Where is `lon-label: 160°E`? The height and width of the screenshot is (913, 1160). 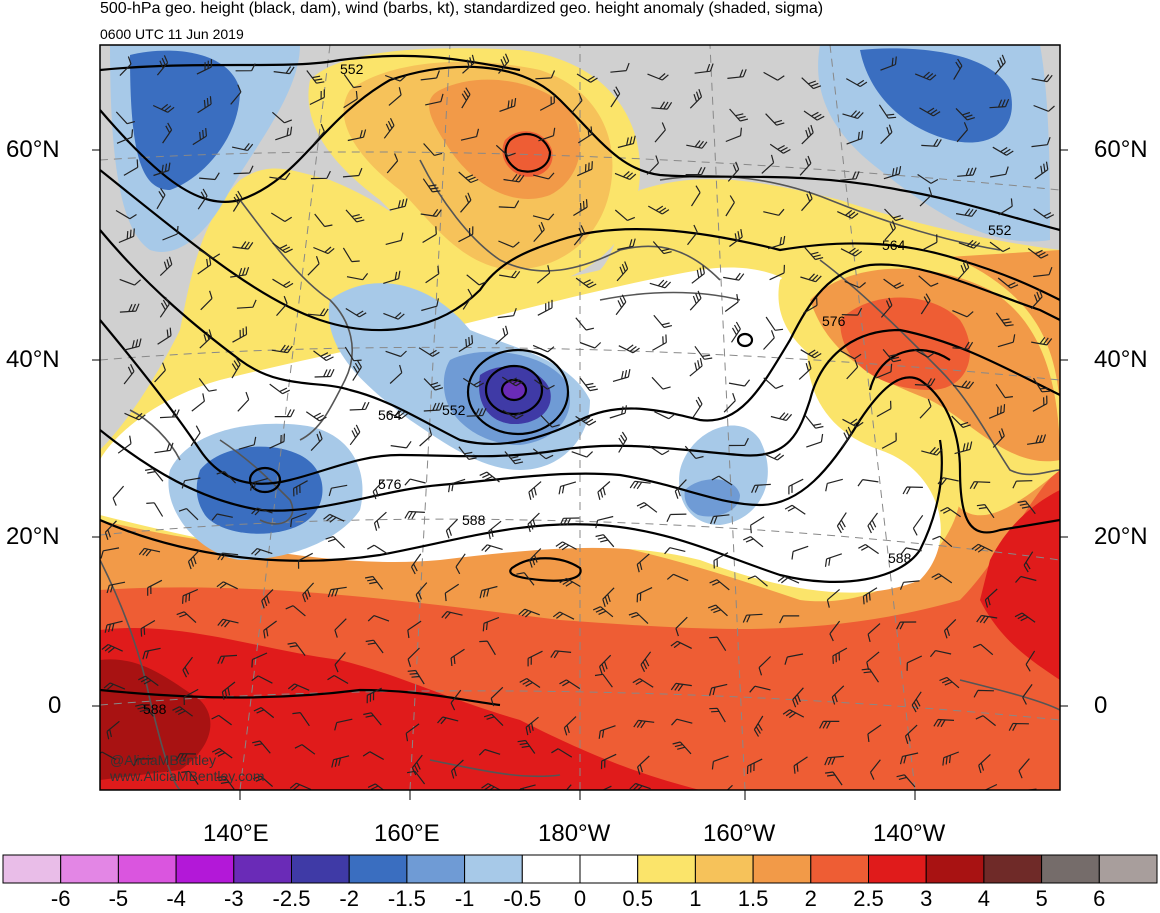 lon-label: 160°E is located at coordinates (407, 833).